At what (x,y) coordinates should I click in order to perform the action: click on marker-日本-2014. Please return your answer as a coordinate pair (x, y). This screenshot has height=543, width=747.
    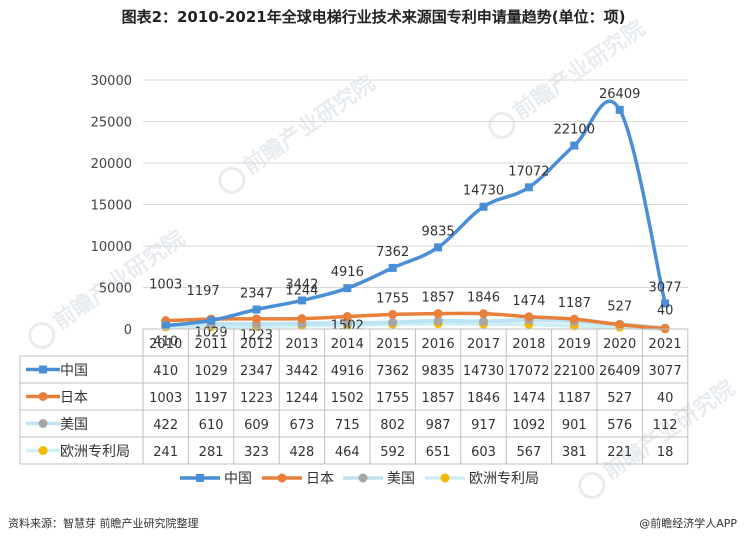
    Looking at the image, I should click on (347, 317).